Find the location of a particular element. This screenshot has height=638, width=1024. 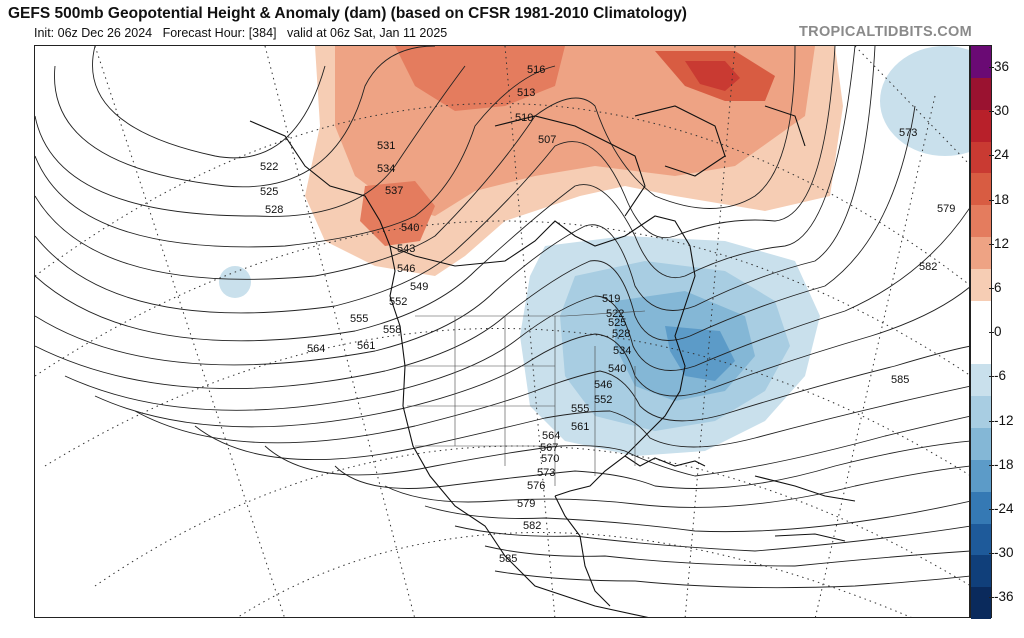

contour-label: 516 is located at coordinates (536, 70).